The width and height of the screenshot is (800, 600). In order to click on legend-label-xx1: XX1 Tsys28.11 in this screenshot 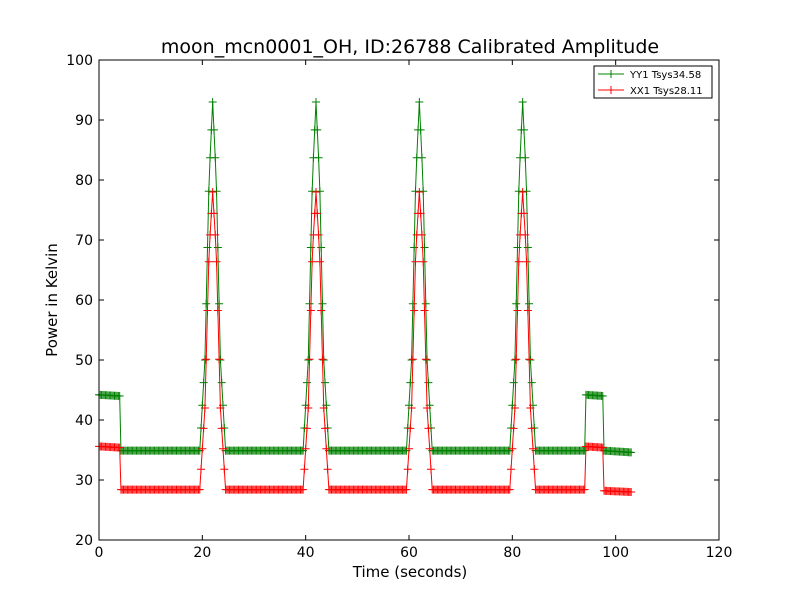, I will do `click(666, 91)`.